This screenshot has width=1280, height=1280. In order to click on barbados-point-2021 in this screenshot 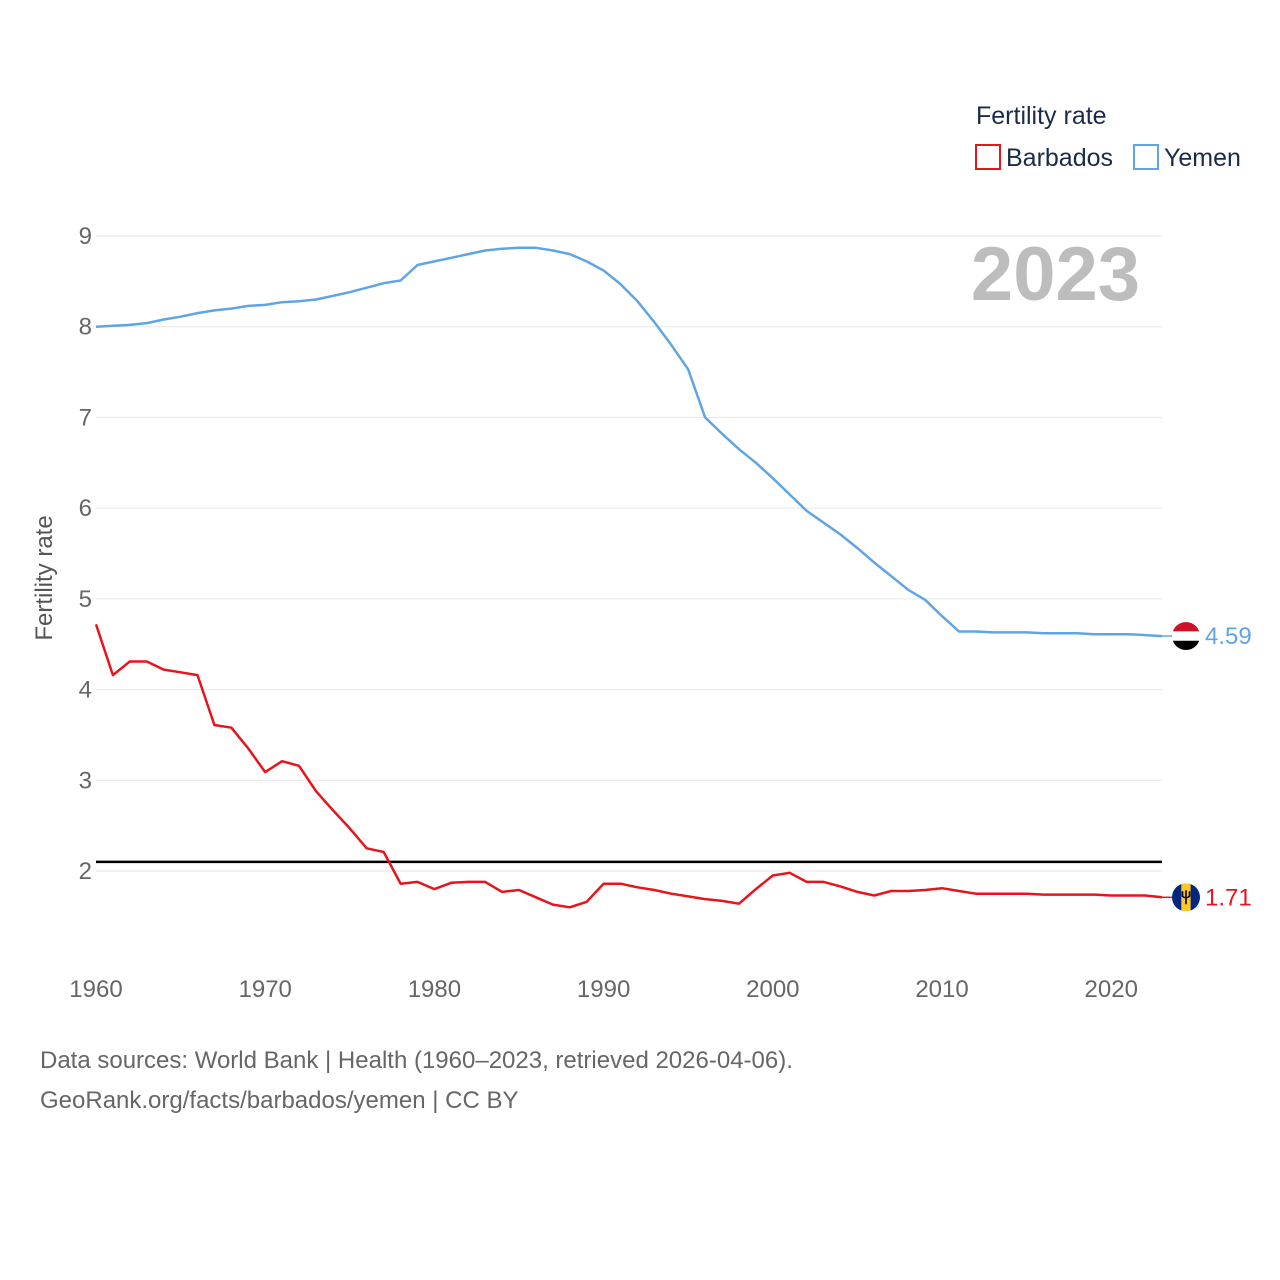, I will do `click(1128, 895)`.